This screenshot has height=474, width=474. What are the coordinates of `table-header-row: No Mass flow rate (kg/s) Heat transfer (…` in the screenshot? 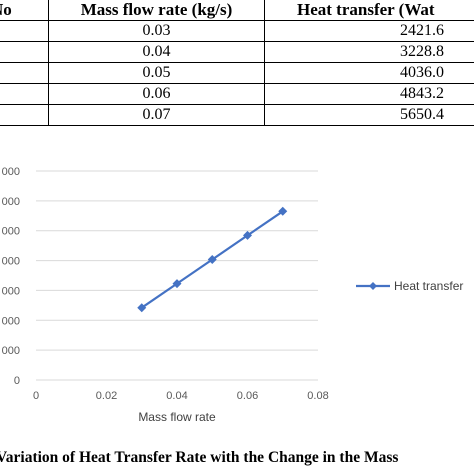 It's located at (237, 10).